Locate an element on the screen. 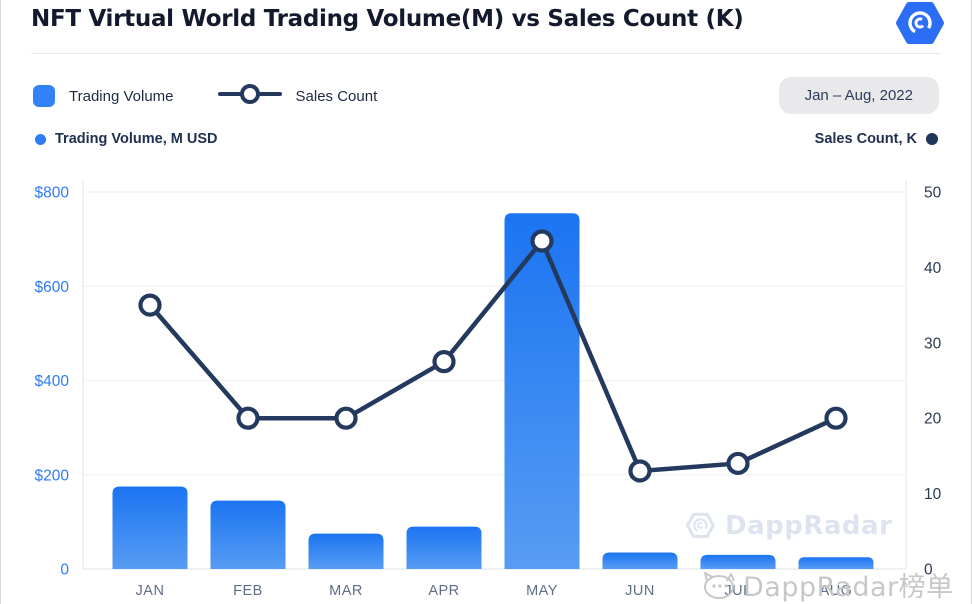  date-range-pill: Jan – Aug, 2022 is located at coordinates (858, 95).